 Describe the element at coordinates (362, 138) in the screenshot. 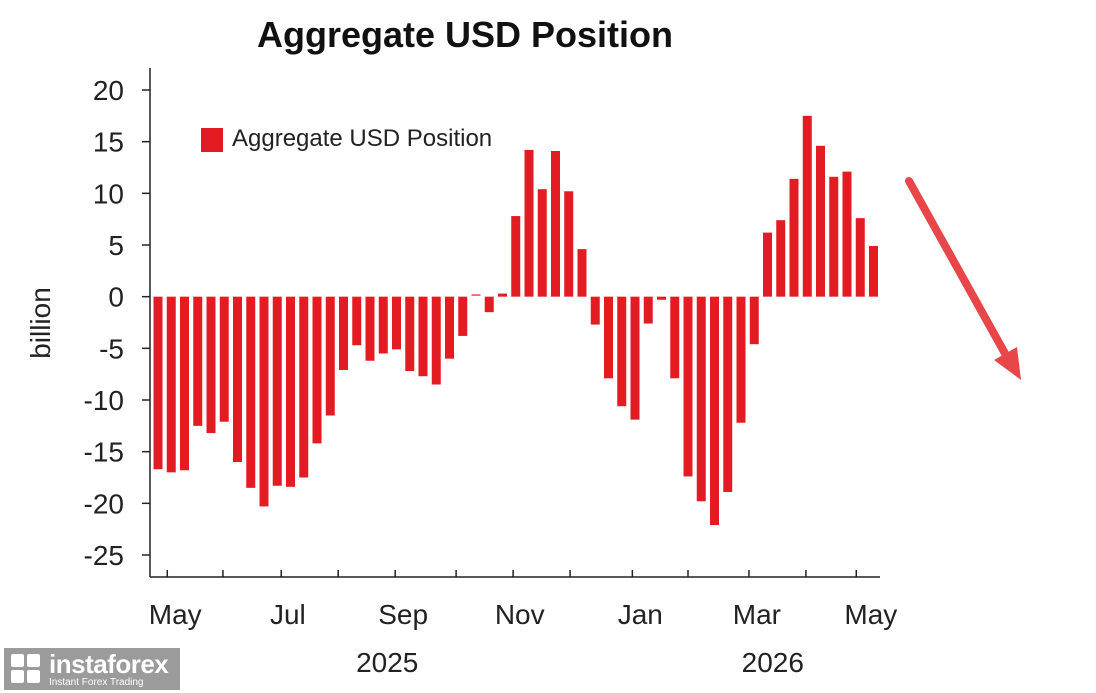

I see `legend-label: Aggregate USD Position` at that location.